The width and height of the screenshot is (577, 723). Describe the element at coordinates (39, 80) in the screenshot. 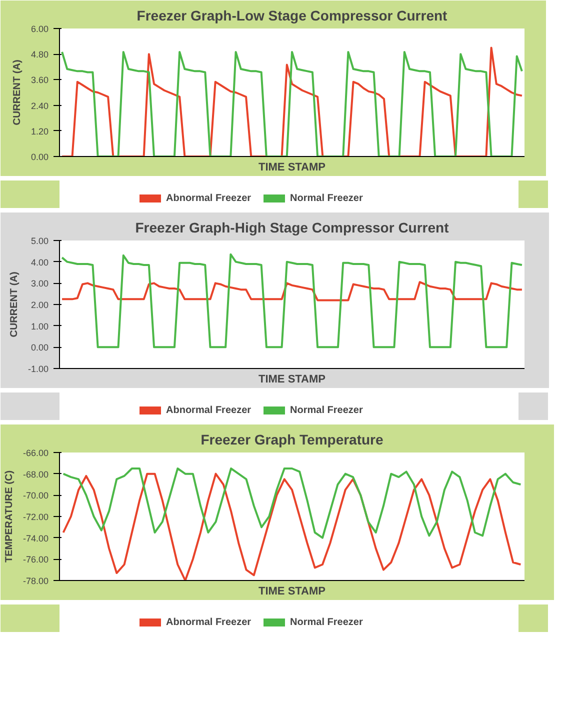

I see `y-tick-label: 3.60` at that location.